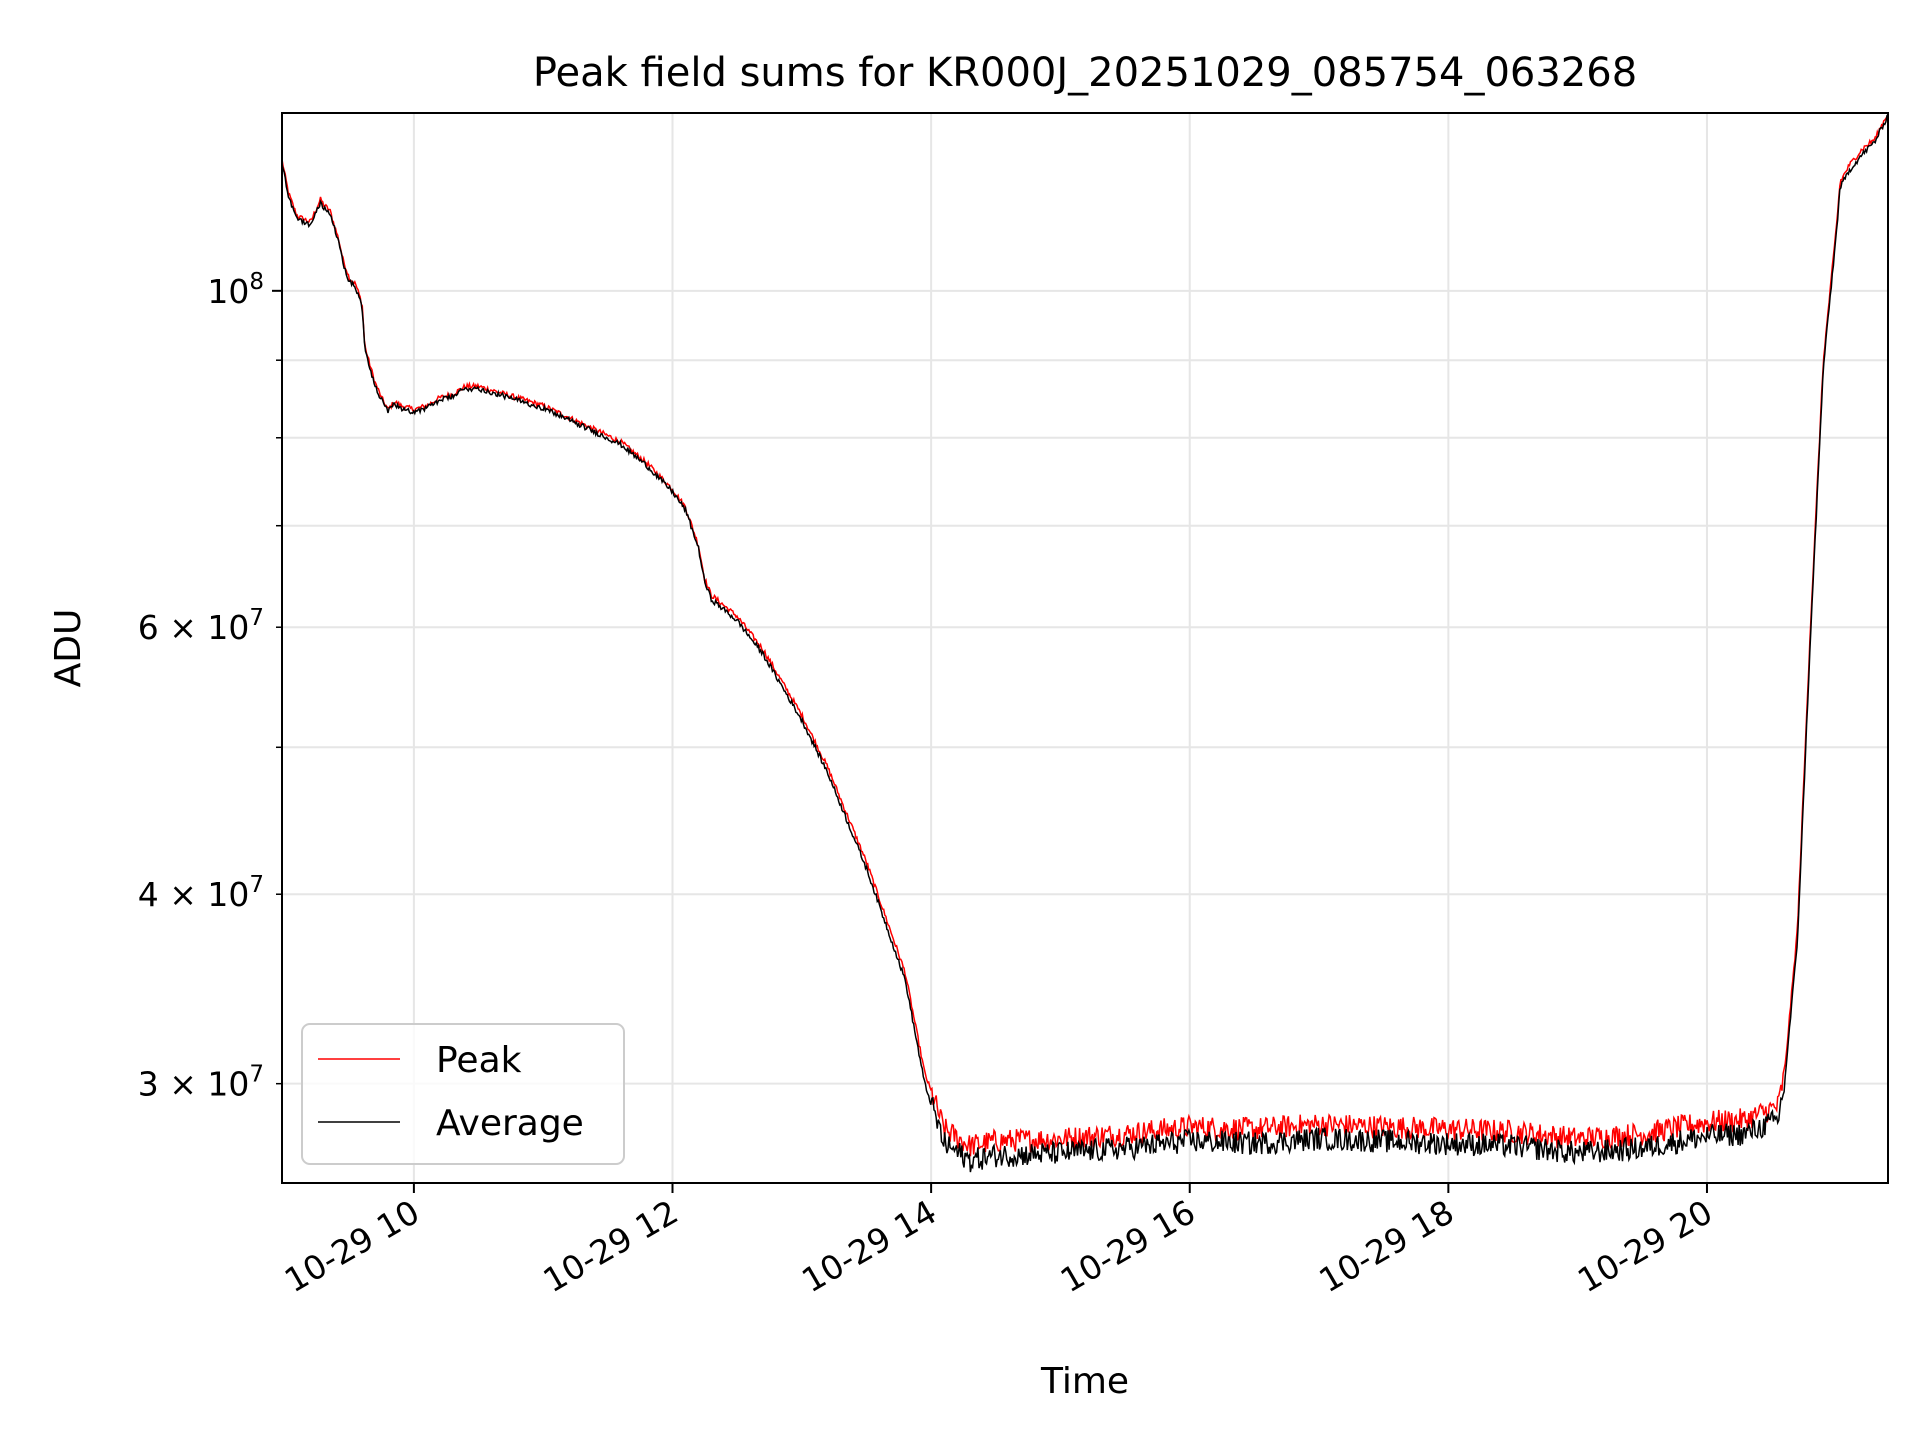  Describe the element at coordinates (201, 893) in the screenshot. I see `y-tick-label: 4 × 107` at that location.